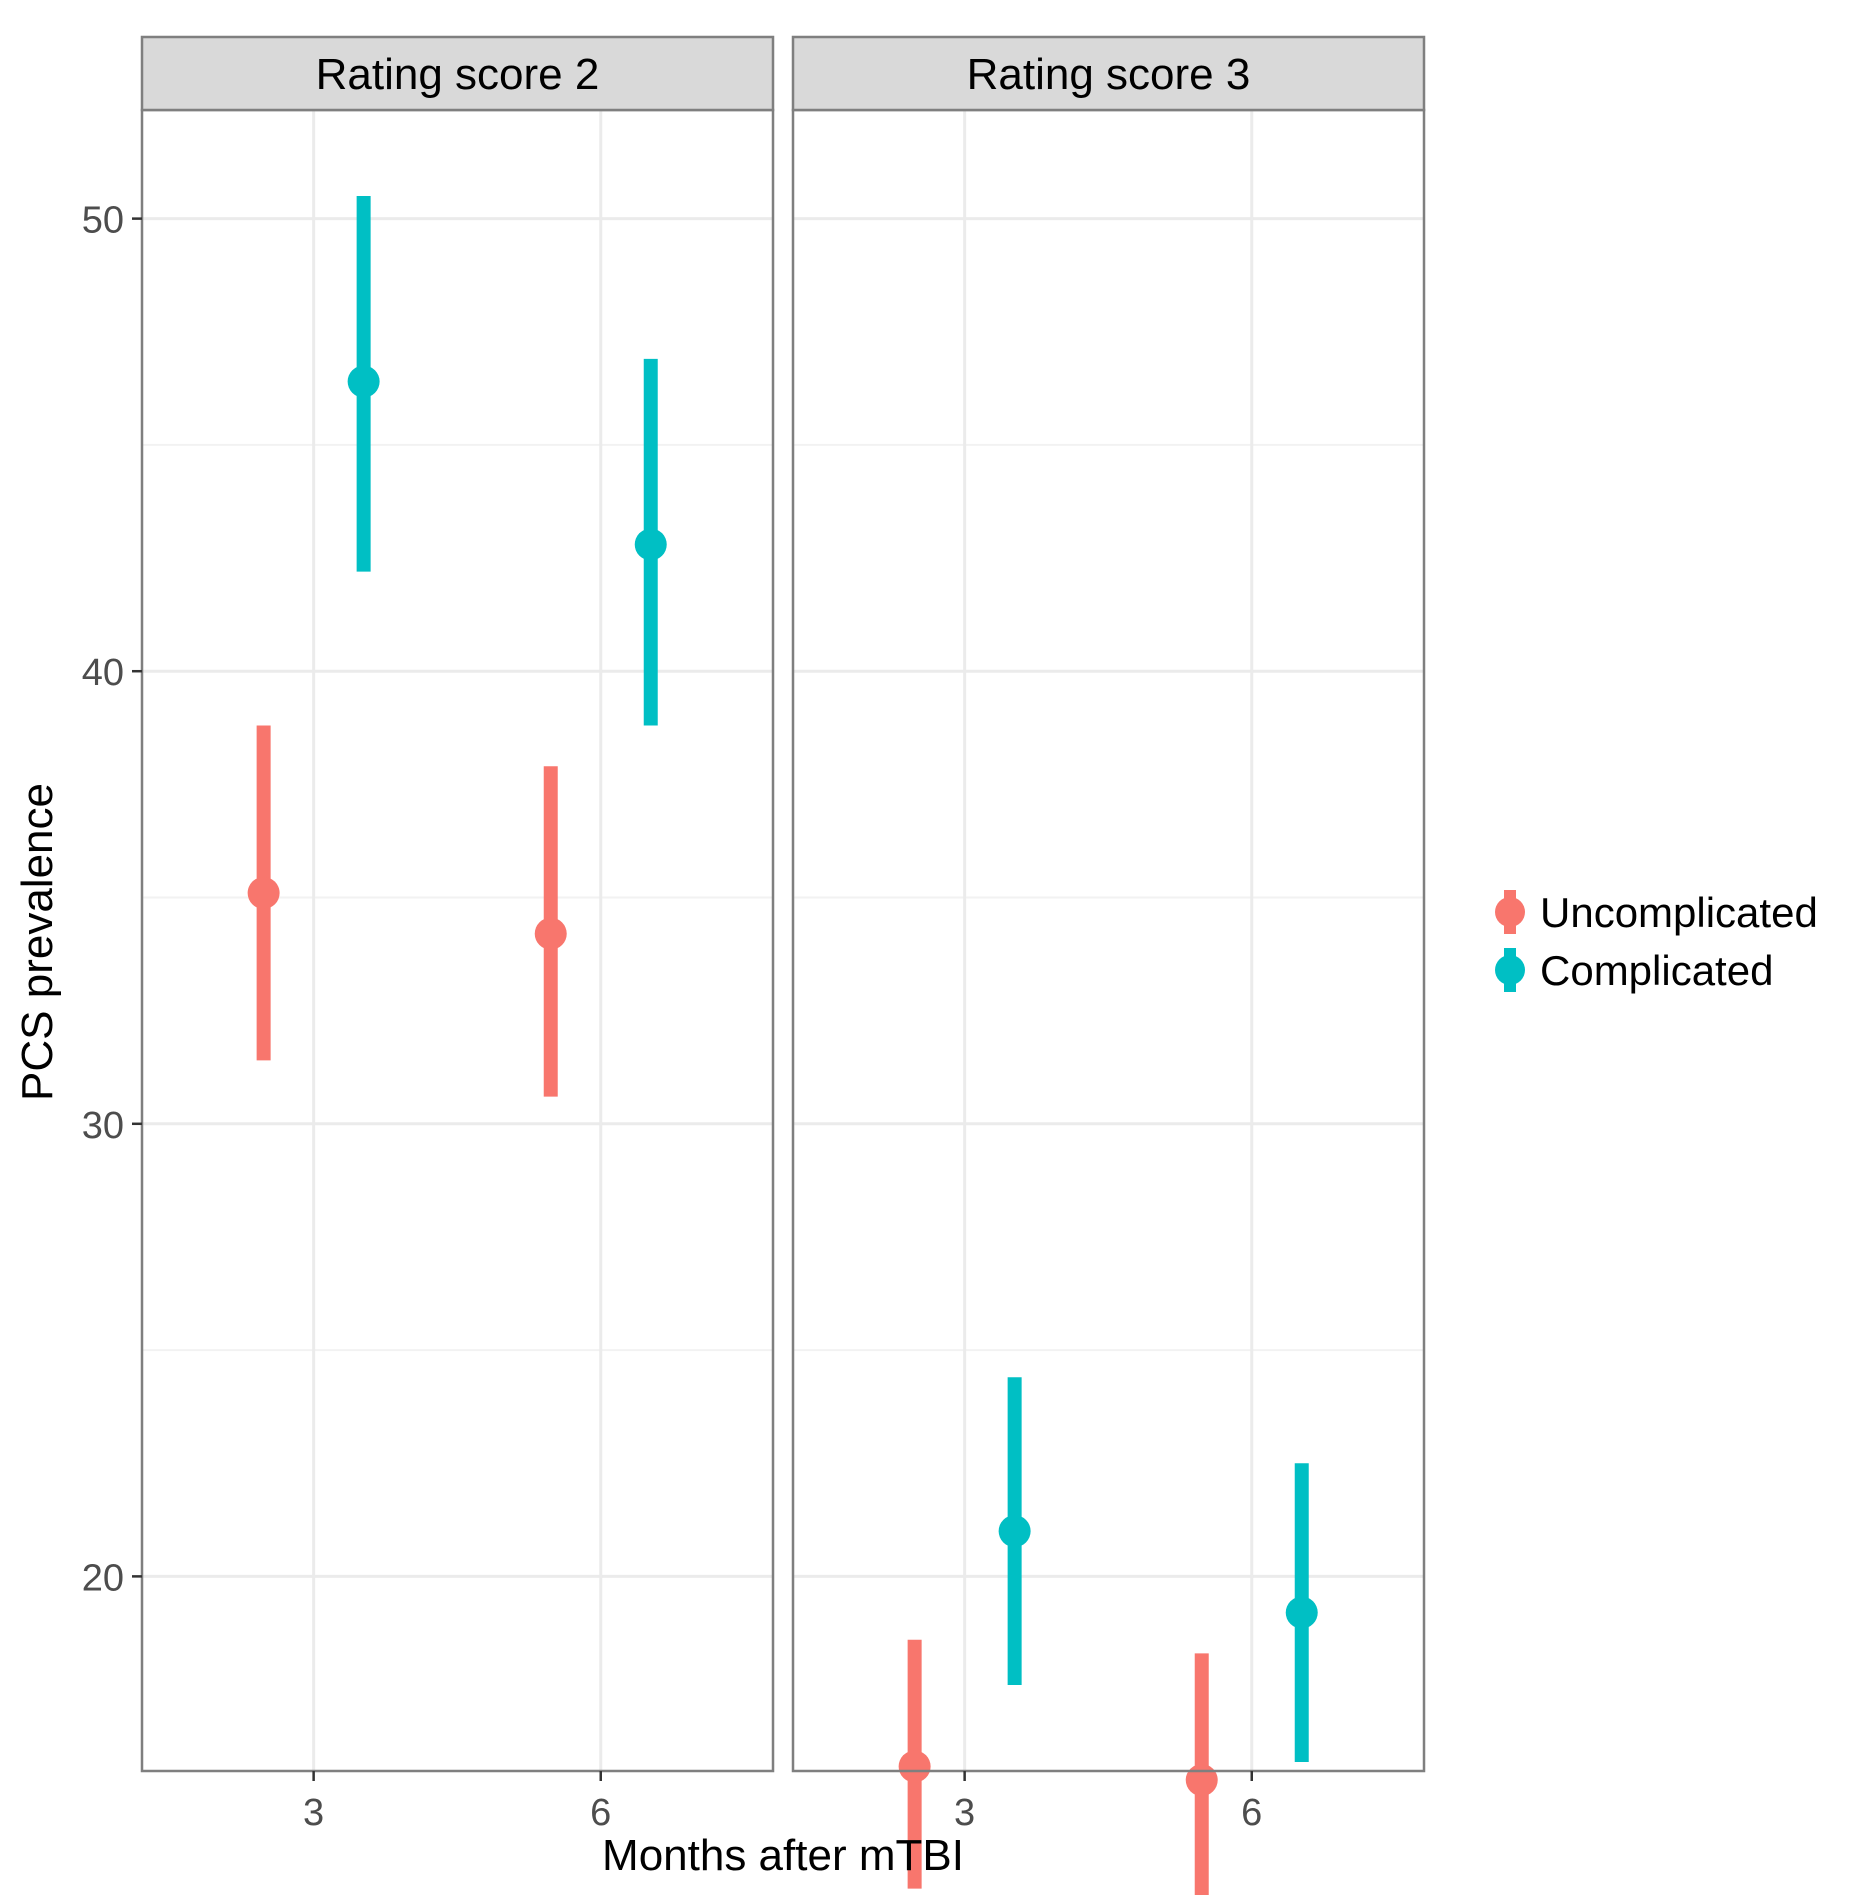  I want to click on y-axis: 20 30 40 50, so click(112, 899).